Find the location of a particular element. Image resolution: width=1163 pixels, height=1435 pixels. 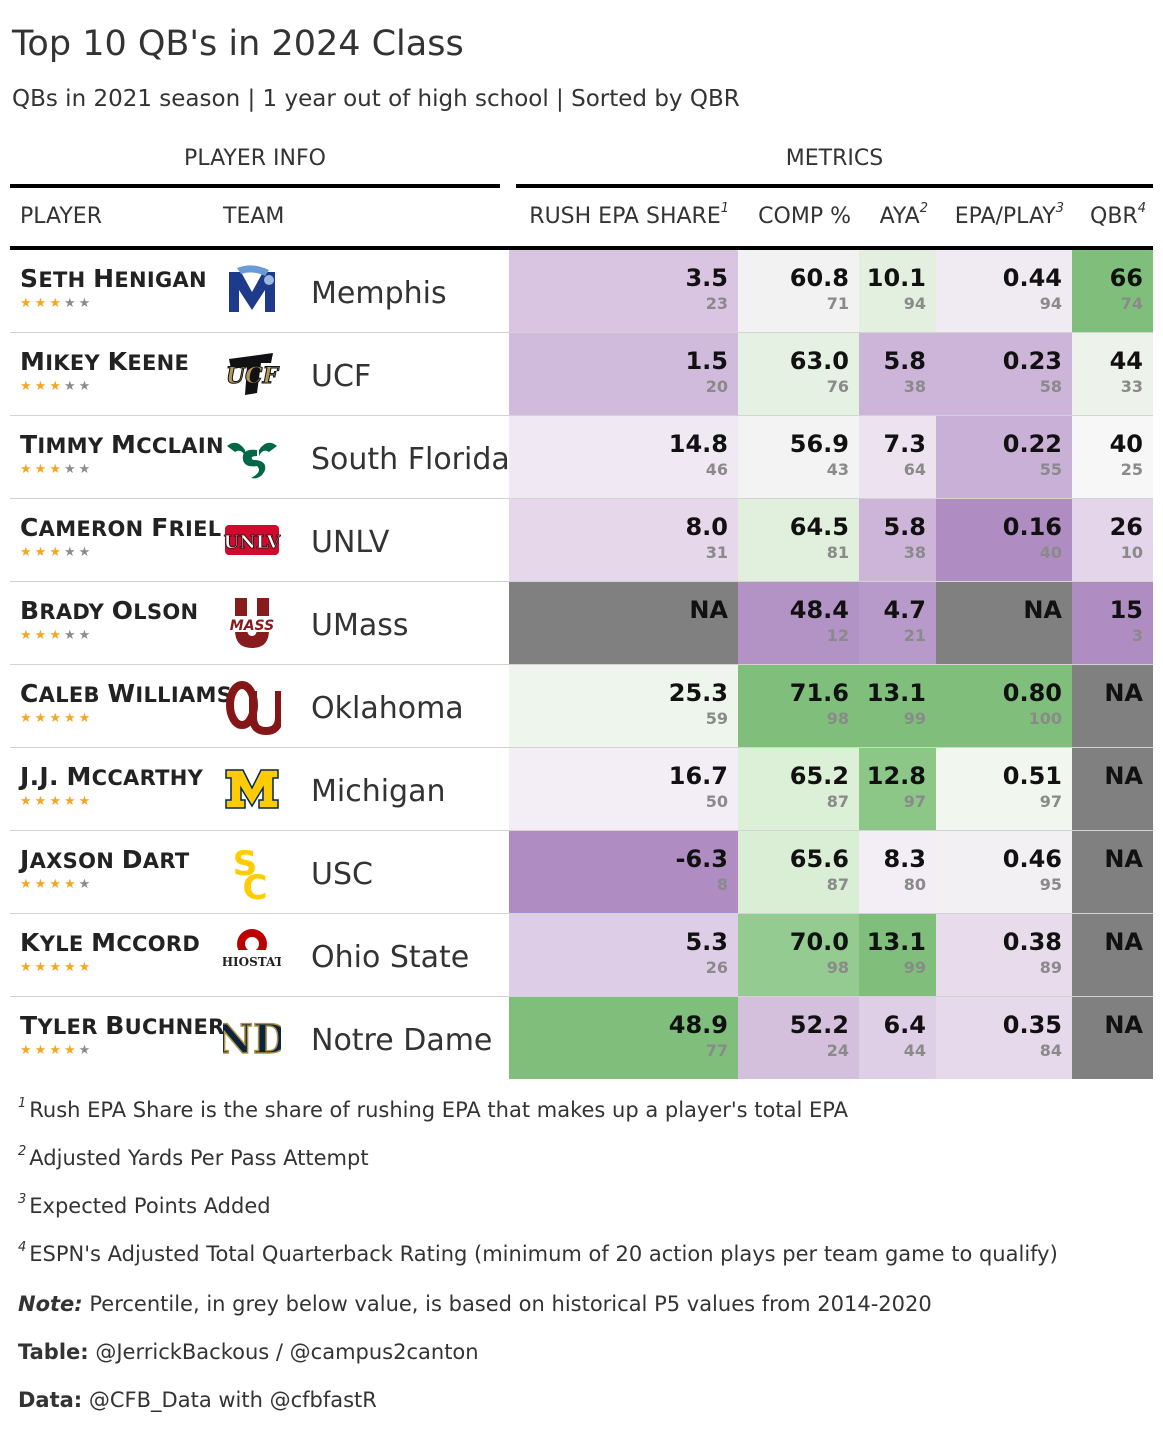

cell-percentile: 3 is located at coordinates (1137, 635).